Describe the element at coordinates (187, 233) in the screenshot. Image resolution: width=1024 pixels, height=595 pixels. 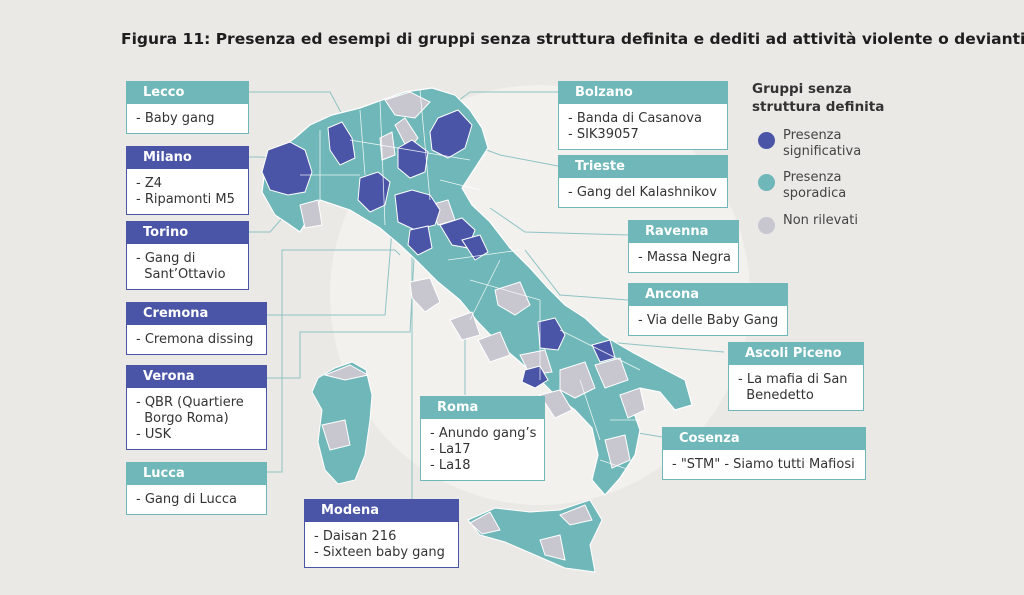
I see `callout-header: Torino` at that location.